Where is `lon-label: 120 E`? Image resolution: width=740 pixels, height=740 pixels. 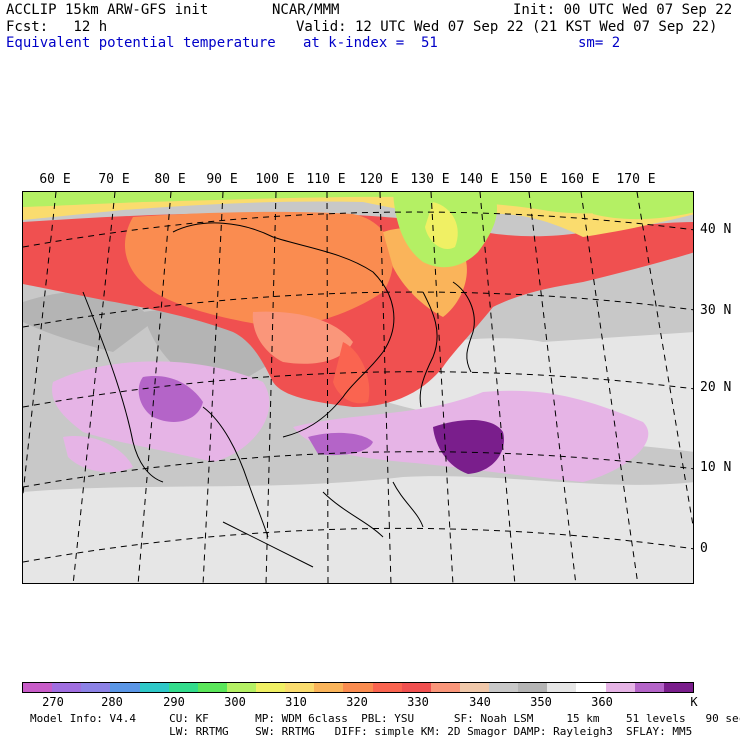 lon-label: 120 E is located at coordinates (379, 179).